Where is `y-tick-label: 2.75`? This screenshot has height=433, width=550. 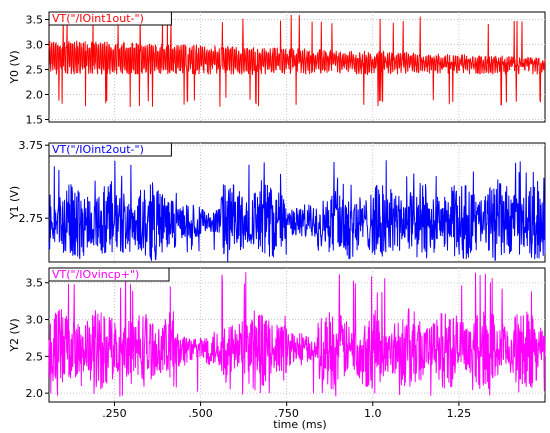 y-tick-label: 2.75 is located at coordinates (31, 218).